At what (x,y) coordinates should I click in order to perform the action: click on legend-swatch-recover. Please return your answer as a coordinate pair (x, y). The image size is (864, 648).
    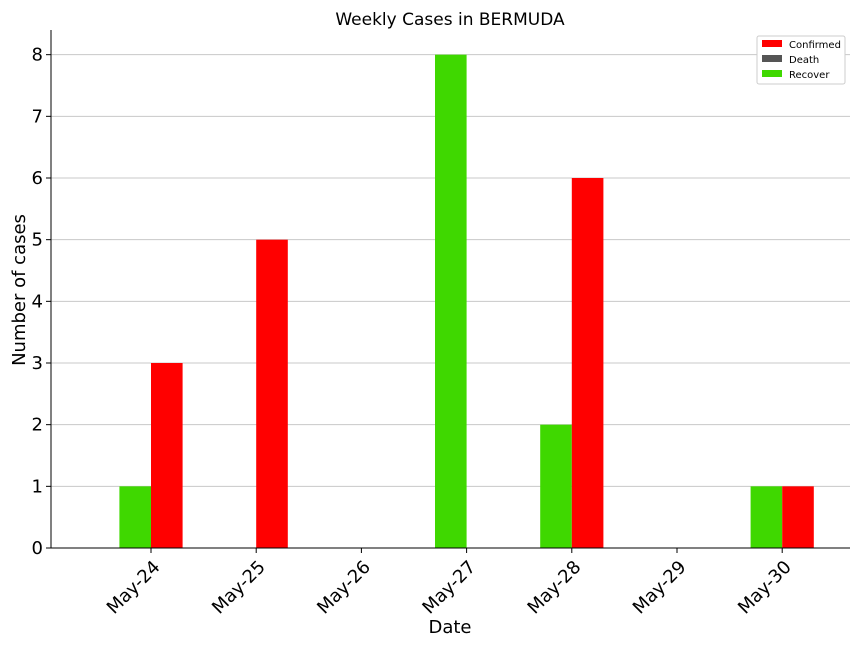
    Looking at the image, I should click on (772, 73).